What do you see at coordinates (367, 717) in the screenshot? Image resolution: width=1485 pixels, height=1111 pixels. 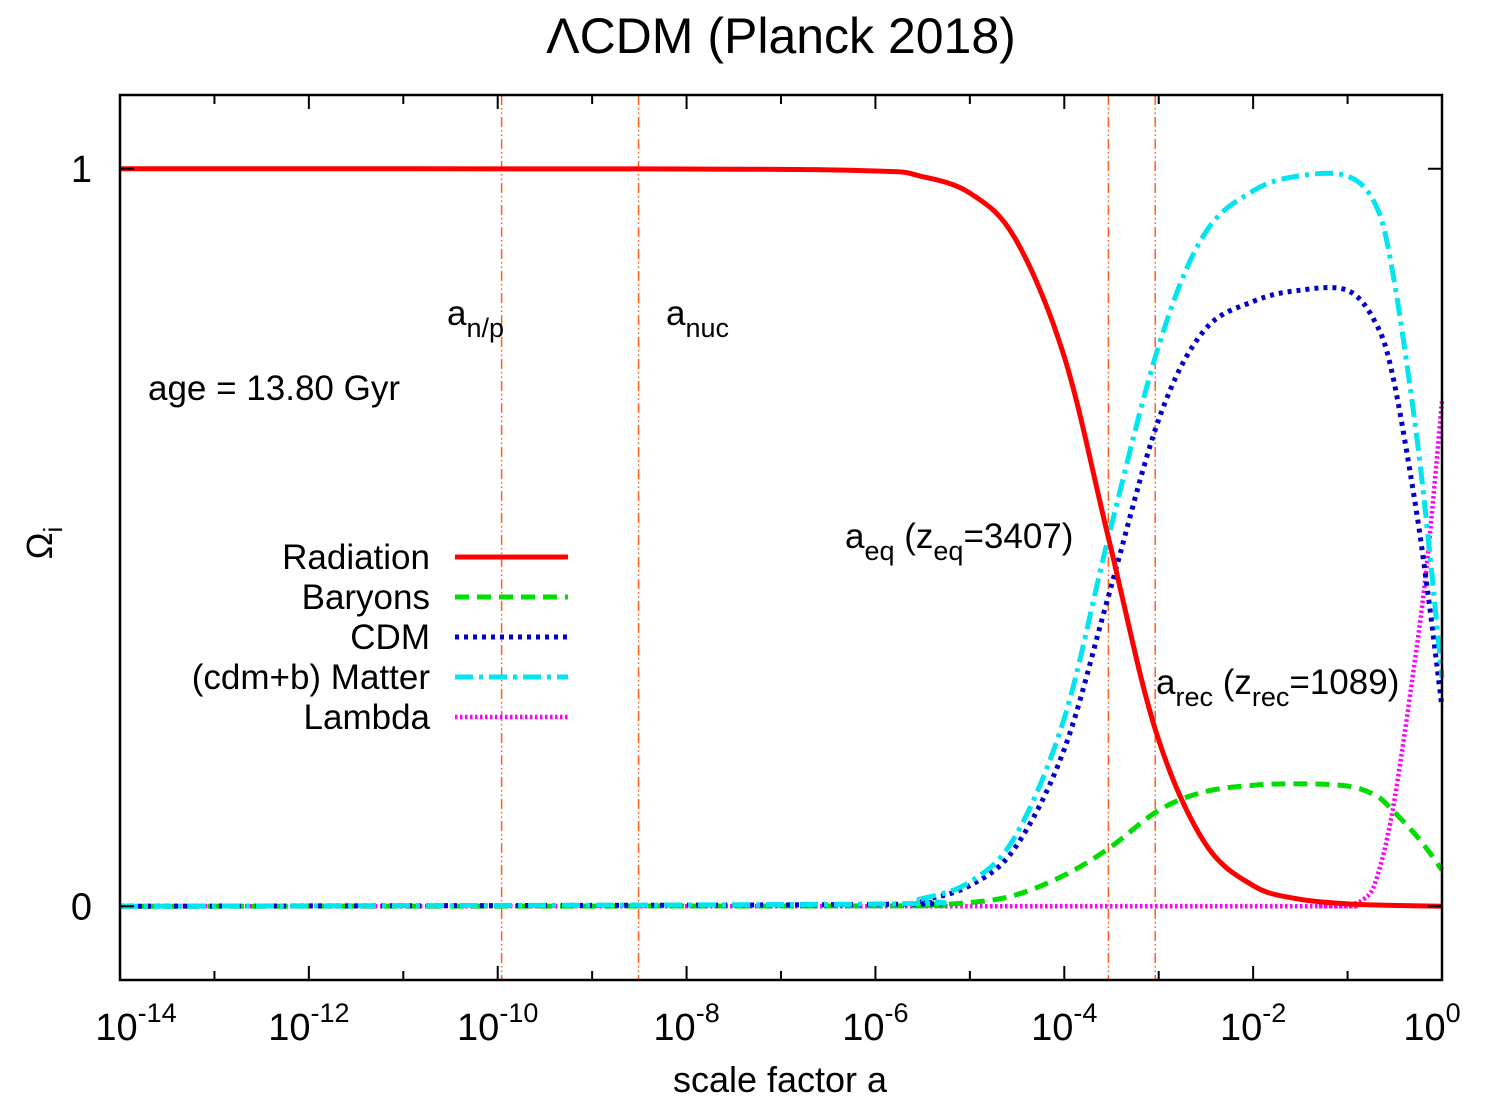 I see `legend-label-lambda: Lambda` at bounding box center [367, 717].